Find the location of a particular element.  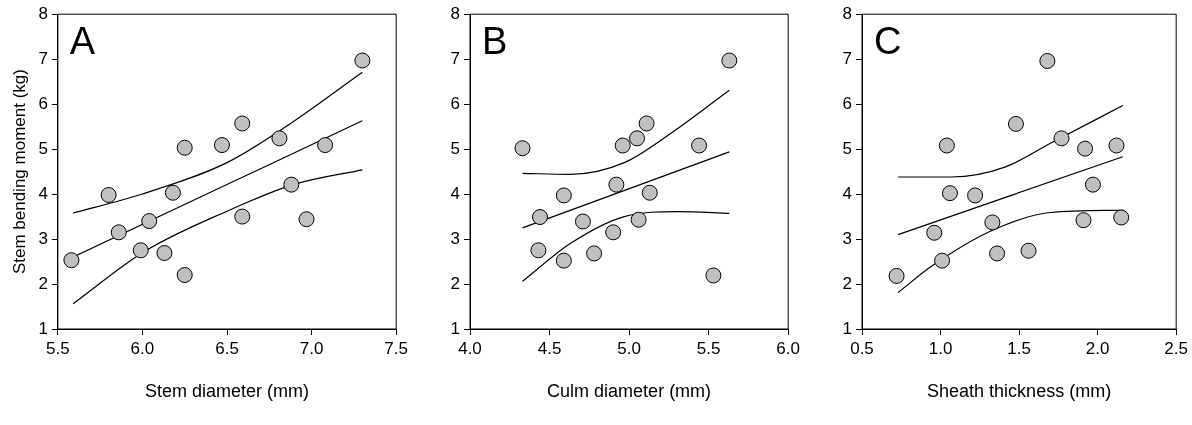

x-axis-title: Culm diameter (mm) is located at coordinates (629, 391).